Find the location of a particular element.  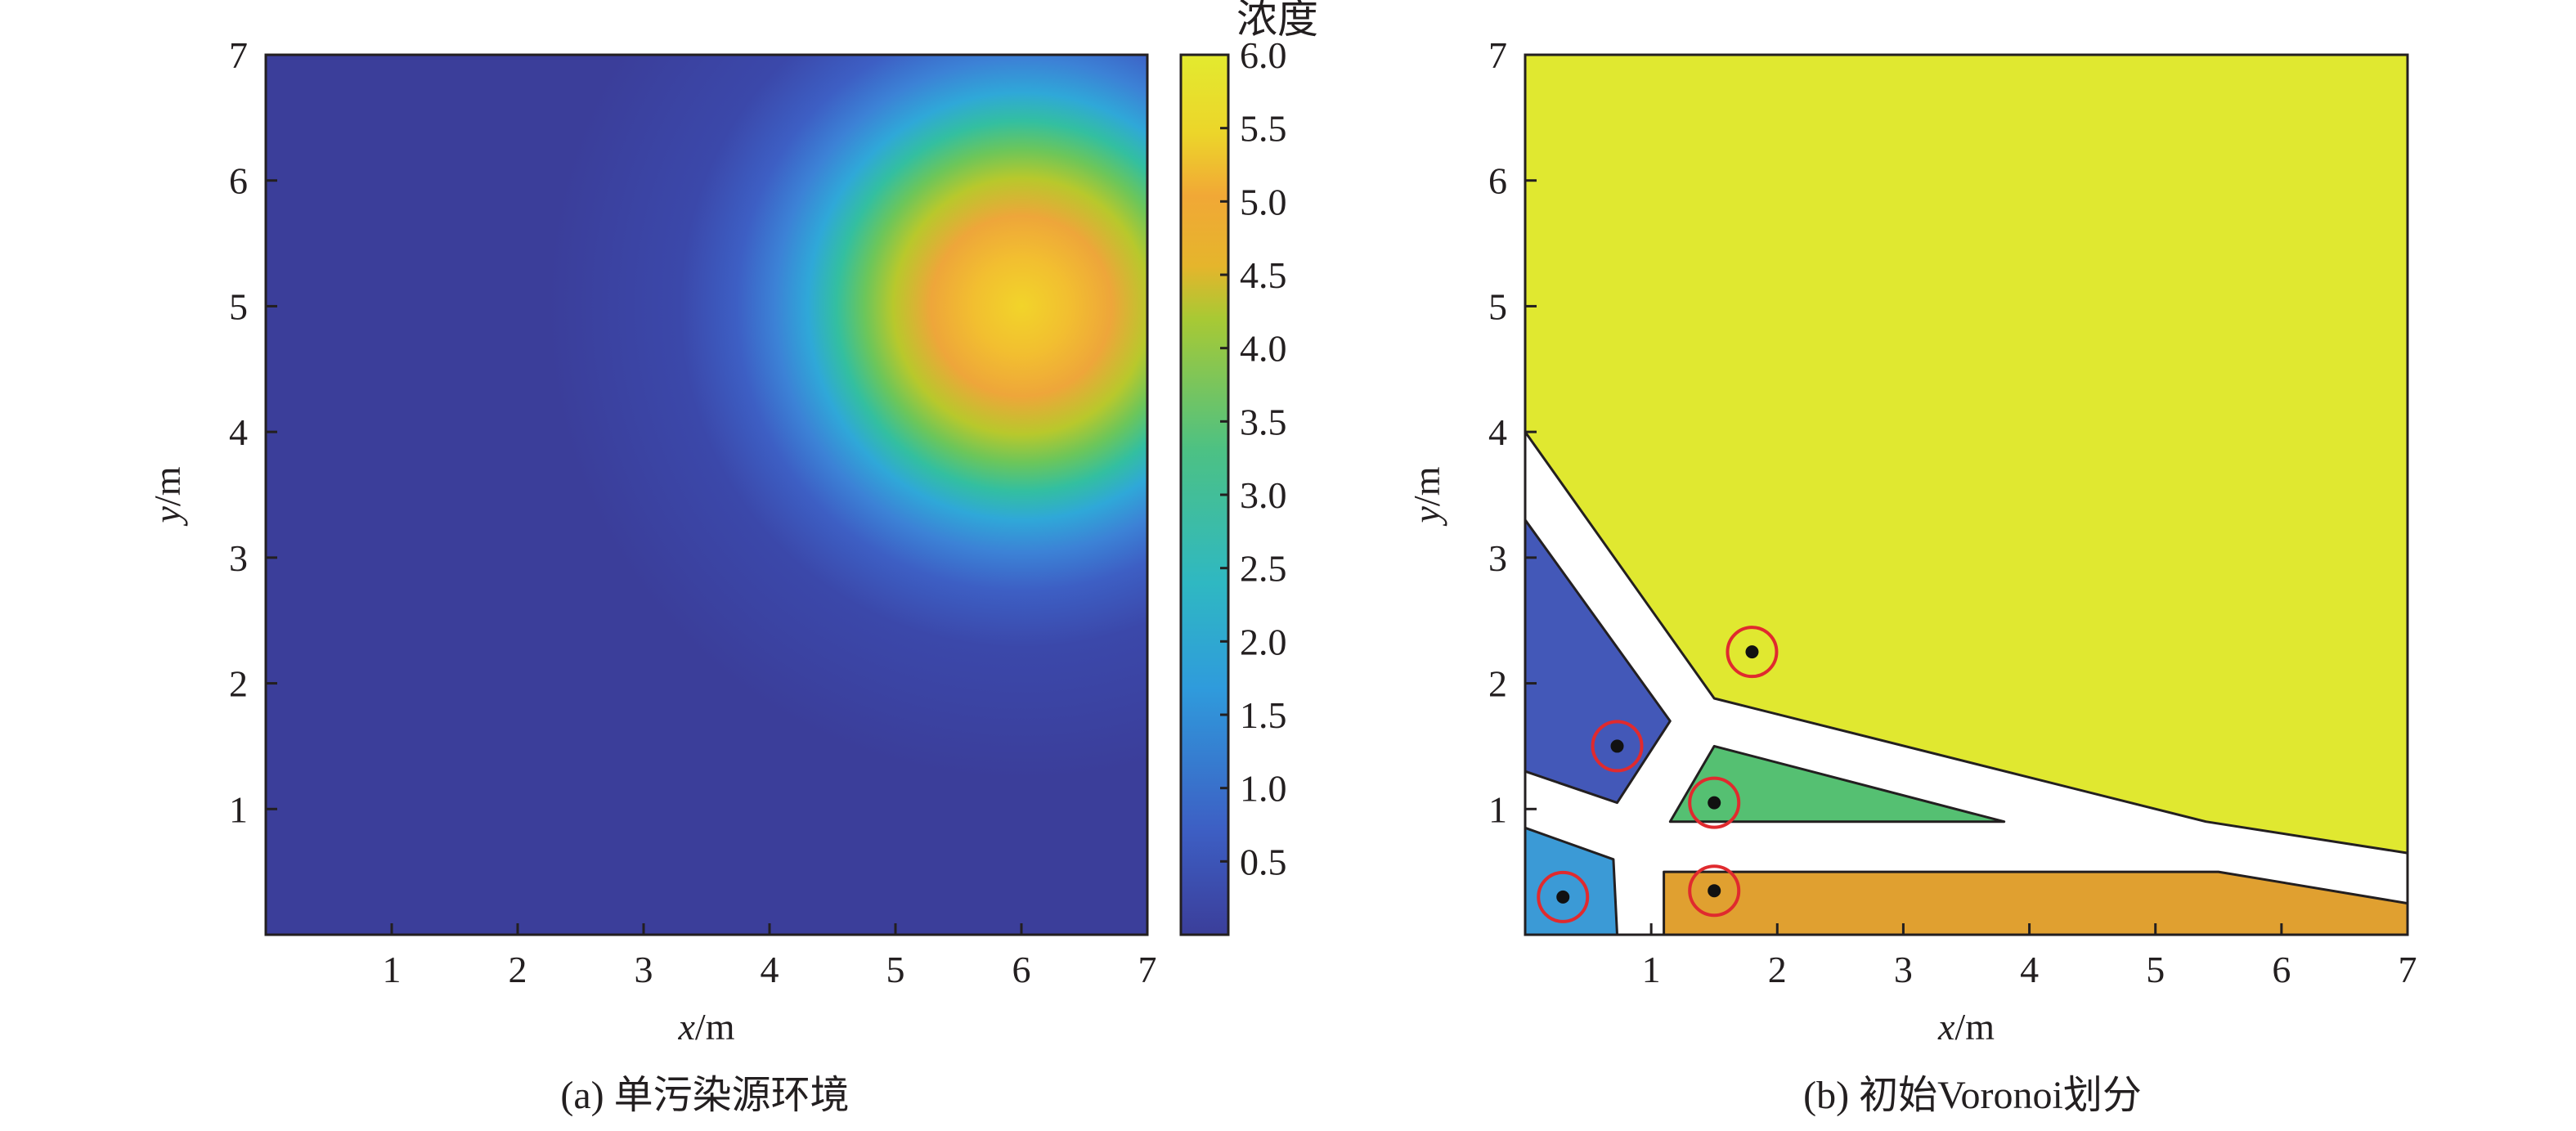

colorbar-tick-label: 1.5 is located at coordinates (1263, 715).